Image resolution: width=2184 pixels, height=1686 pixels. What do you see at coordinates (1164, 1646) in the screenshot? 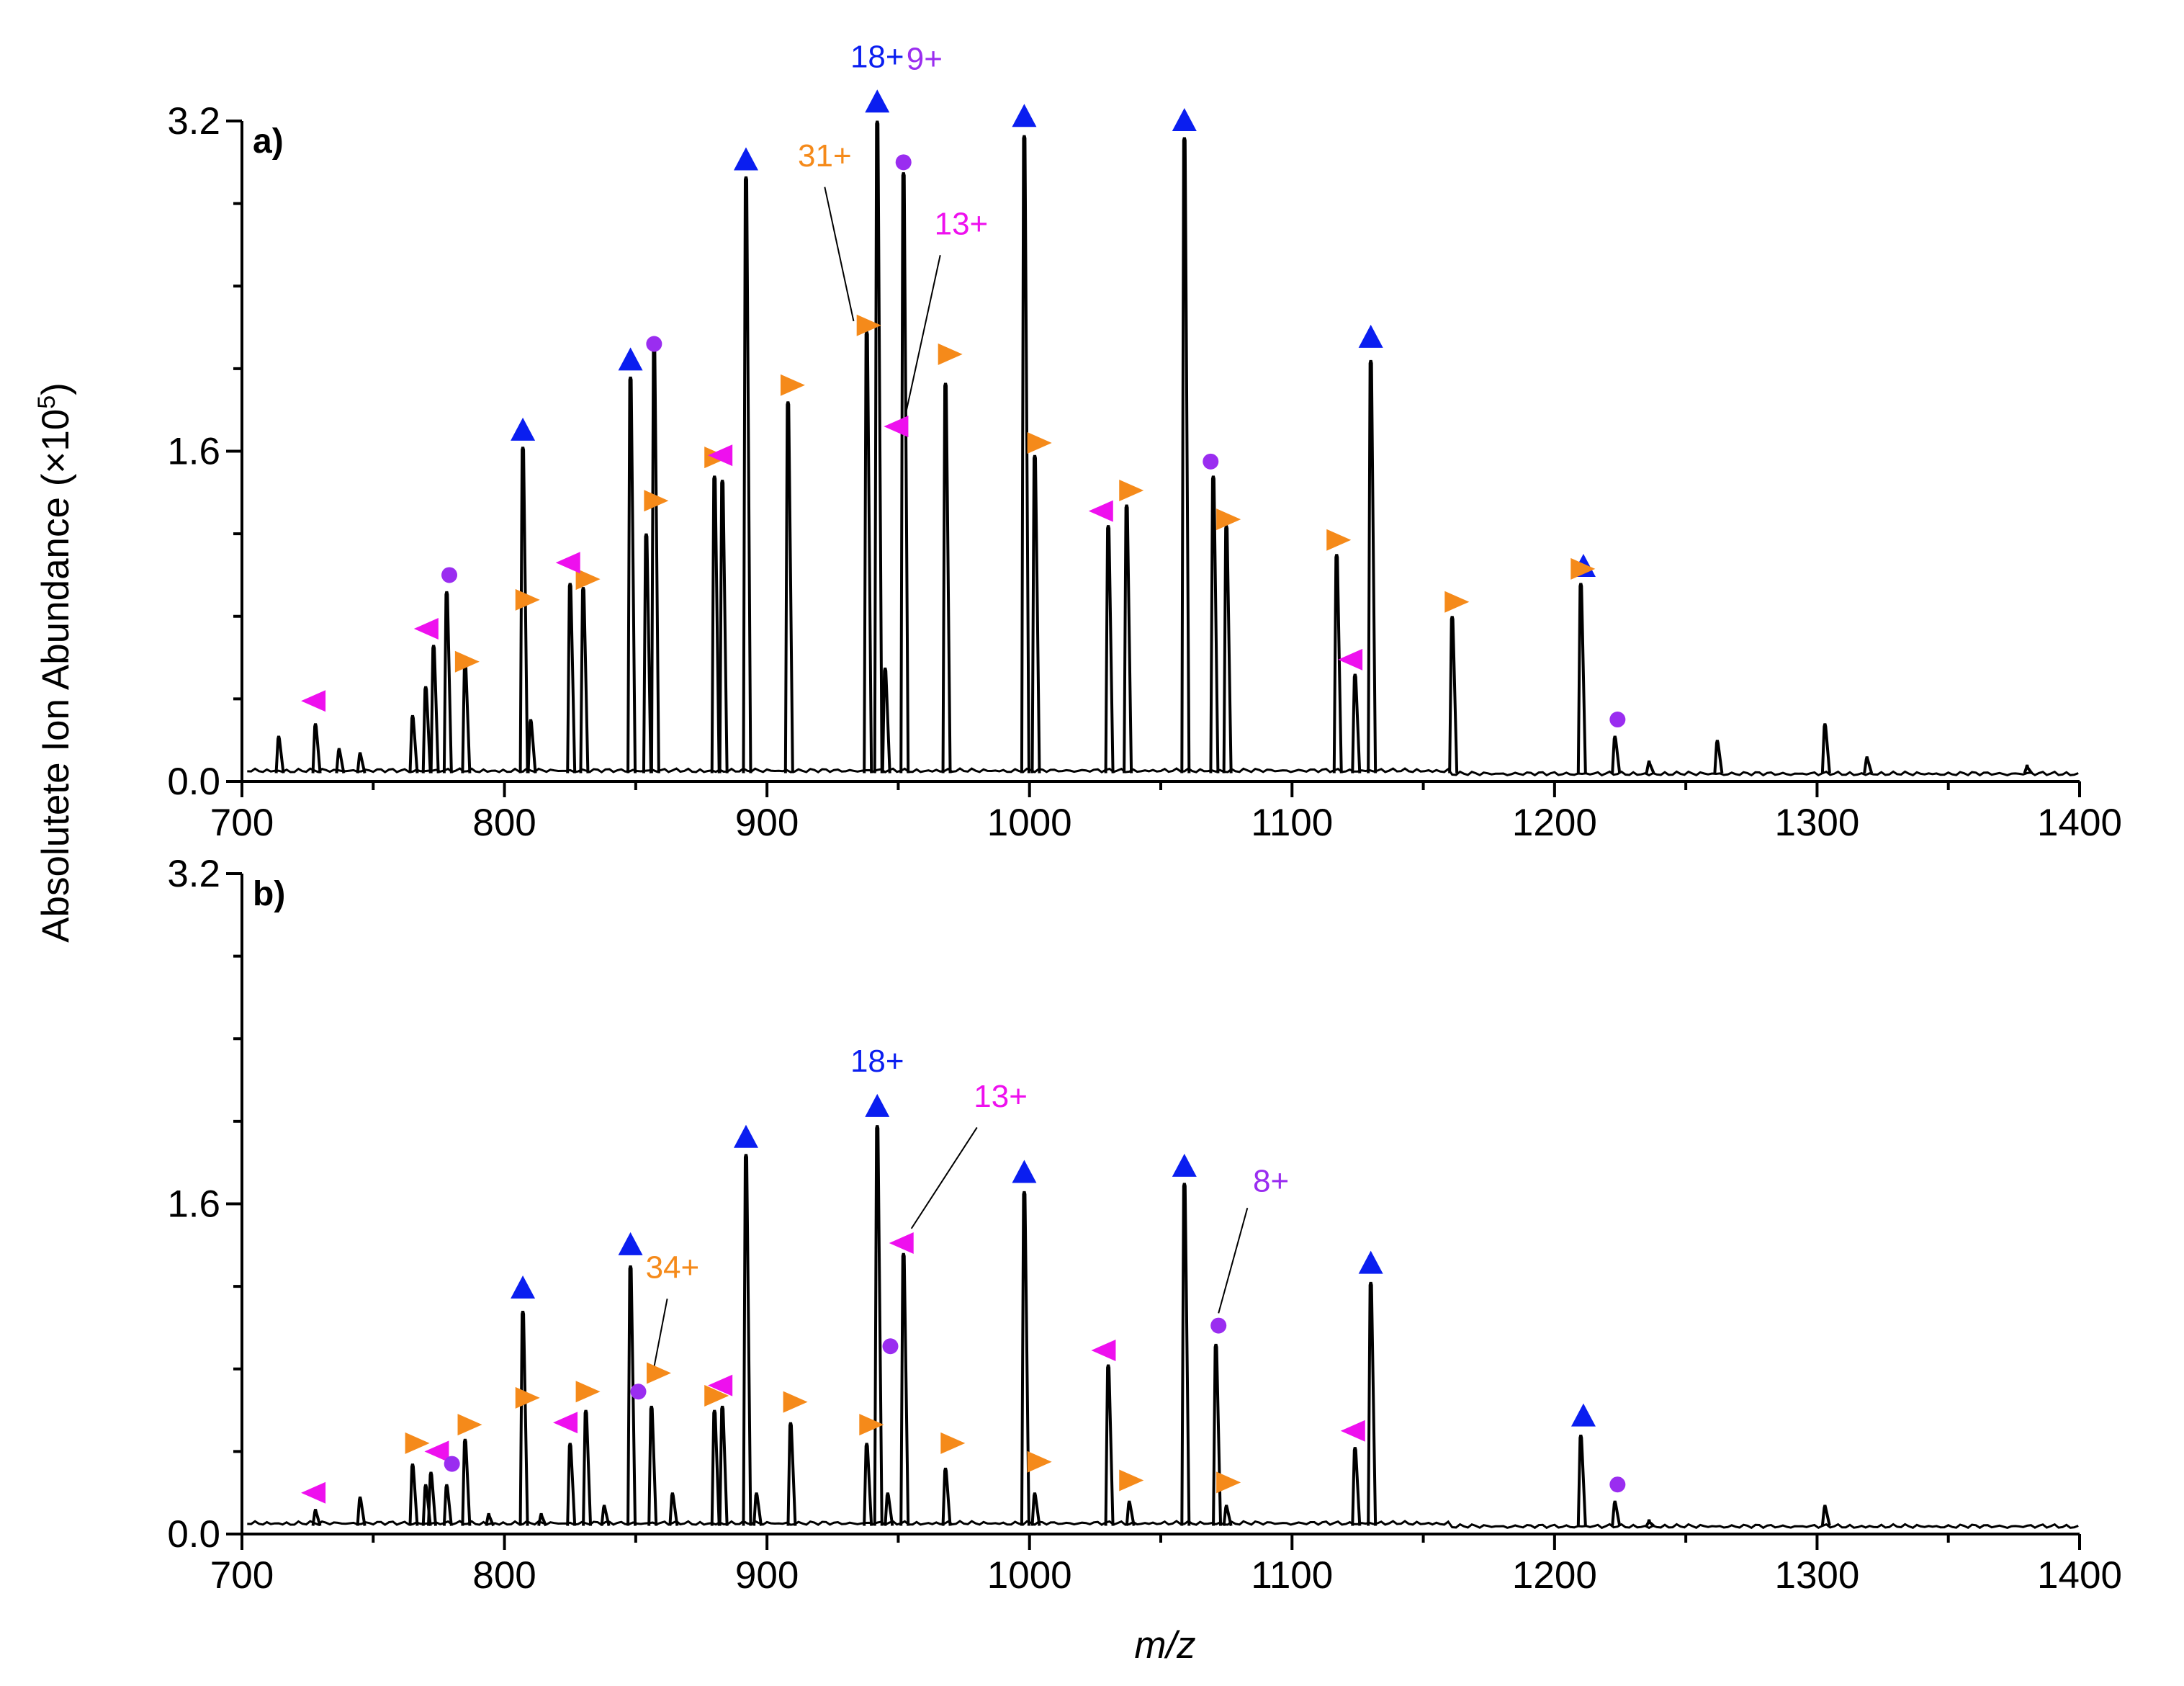
I see `x-axis-title: m/z` at bounding box center [1164, 1646].